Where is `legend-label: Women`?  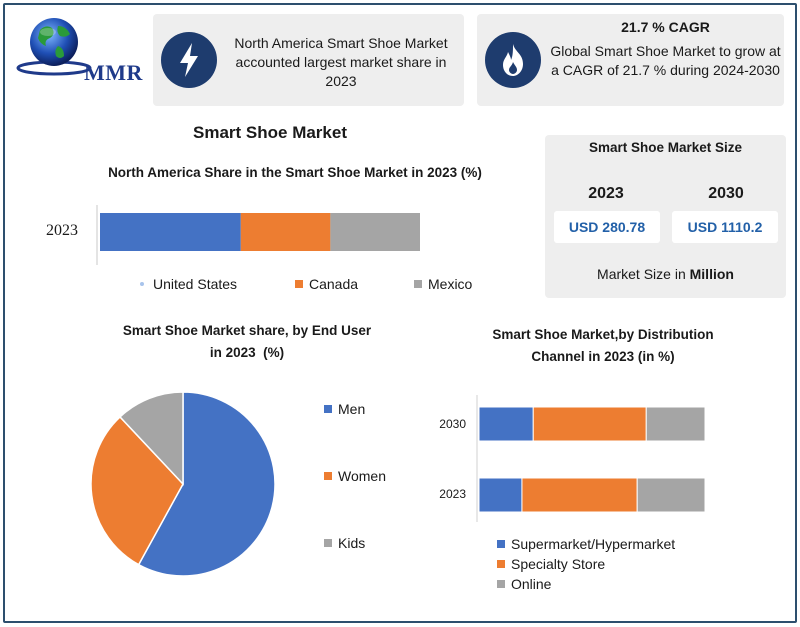
legend-label: Women is located at coordinates (362, 476).